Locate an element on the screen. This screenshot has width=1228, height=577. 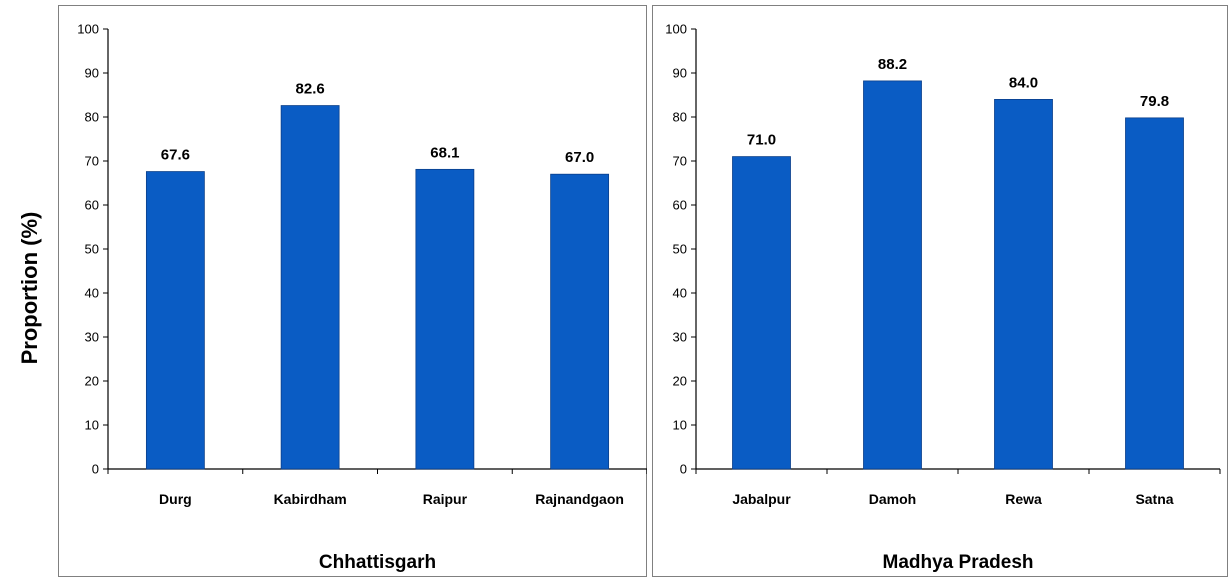
y-axis-label-container: Proportion (%) is located at coordinates (30, 288).